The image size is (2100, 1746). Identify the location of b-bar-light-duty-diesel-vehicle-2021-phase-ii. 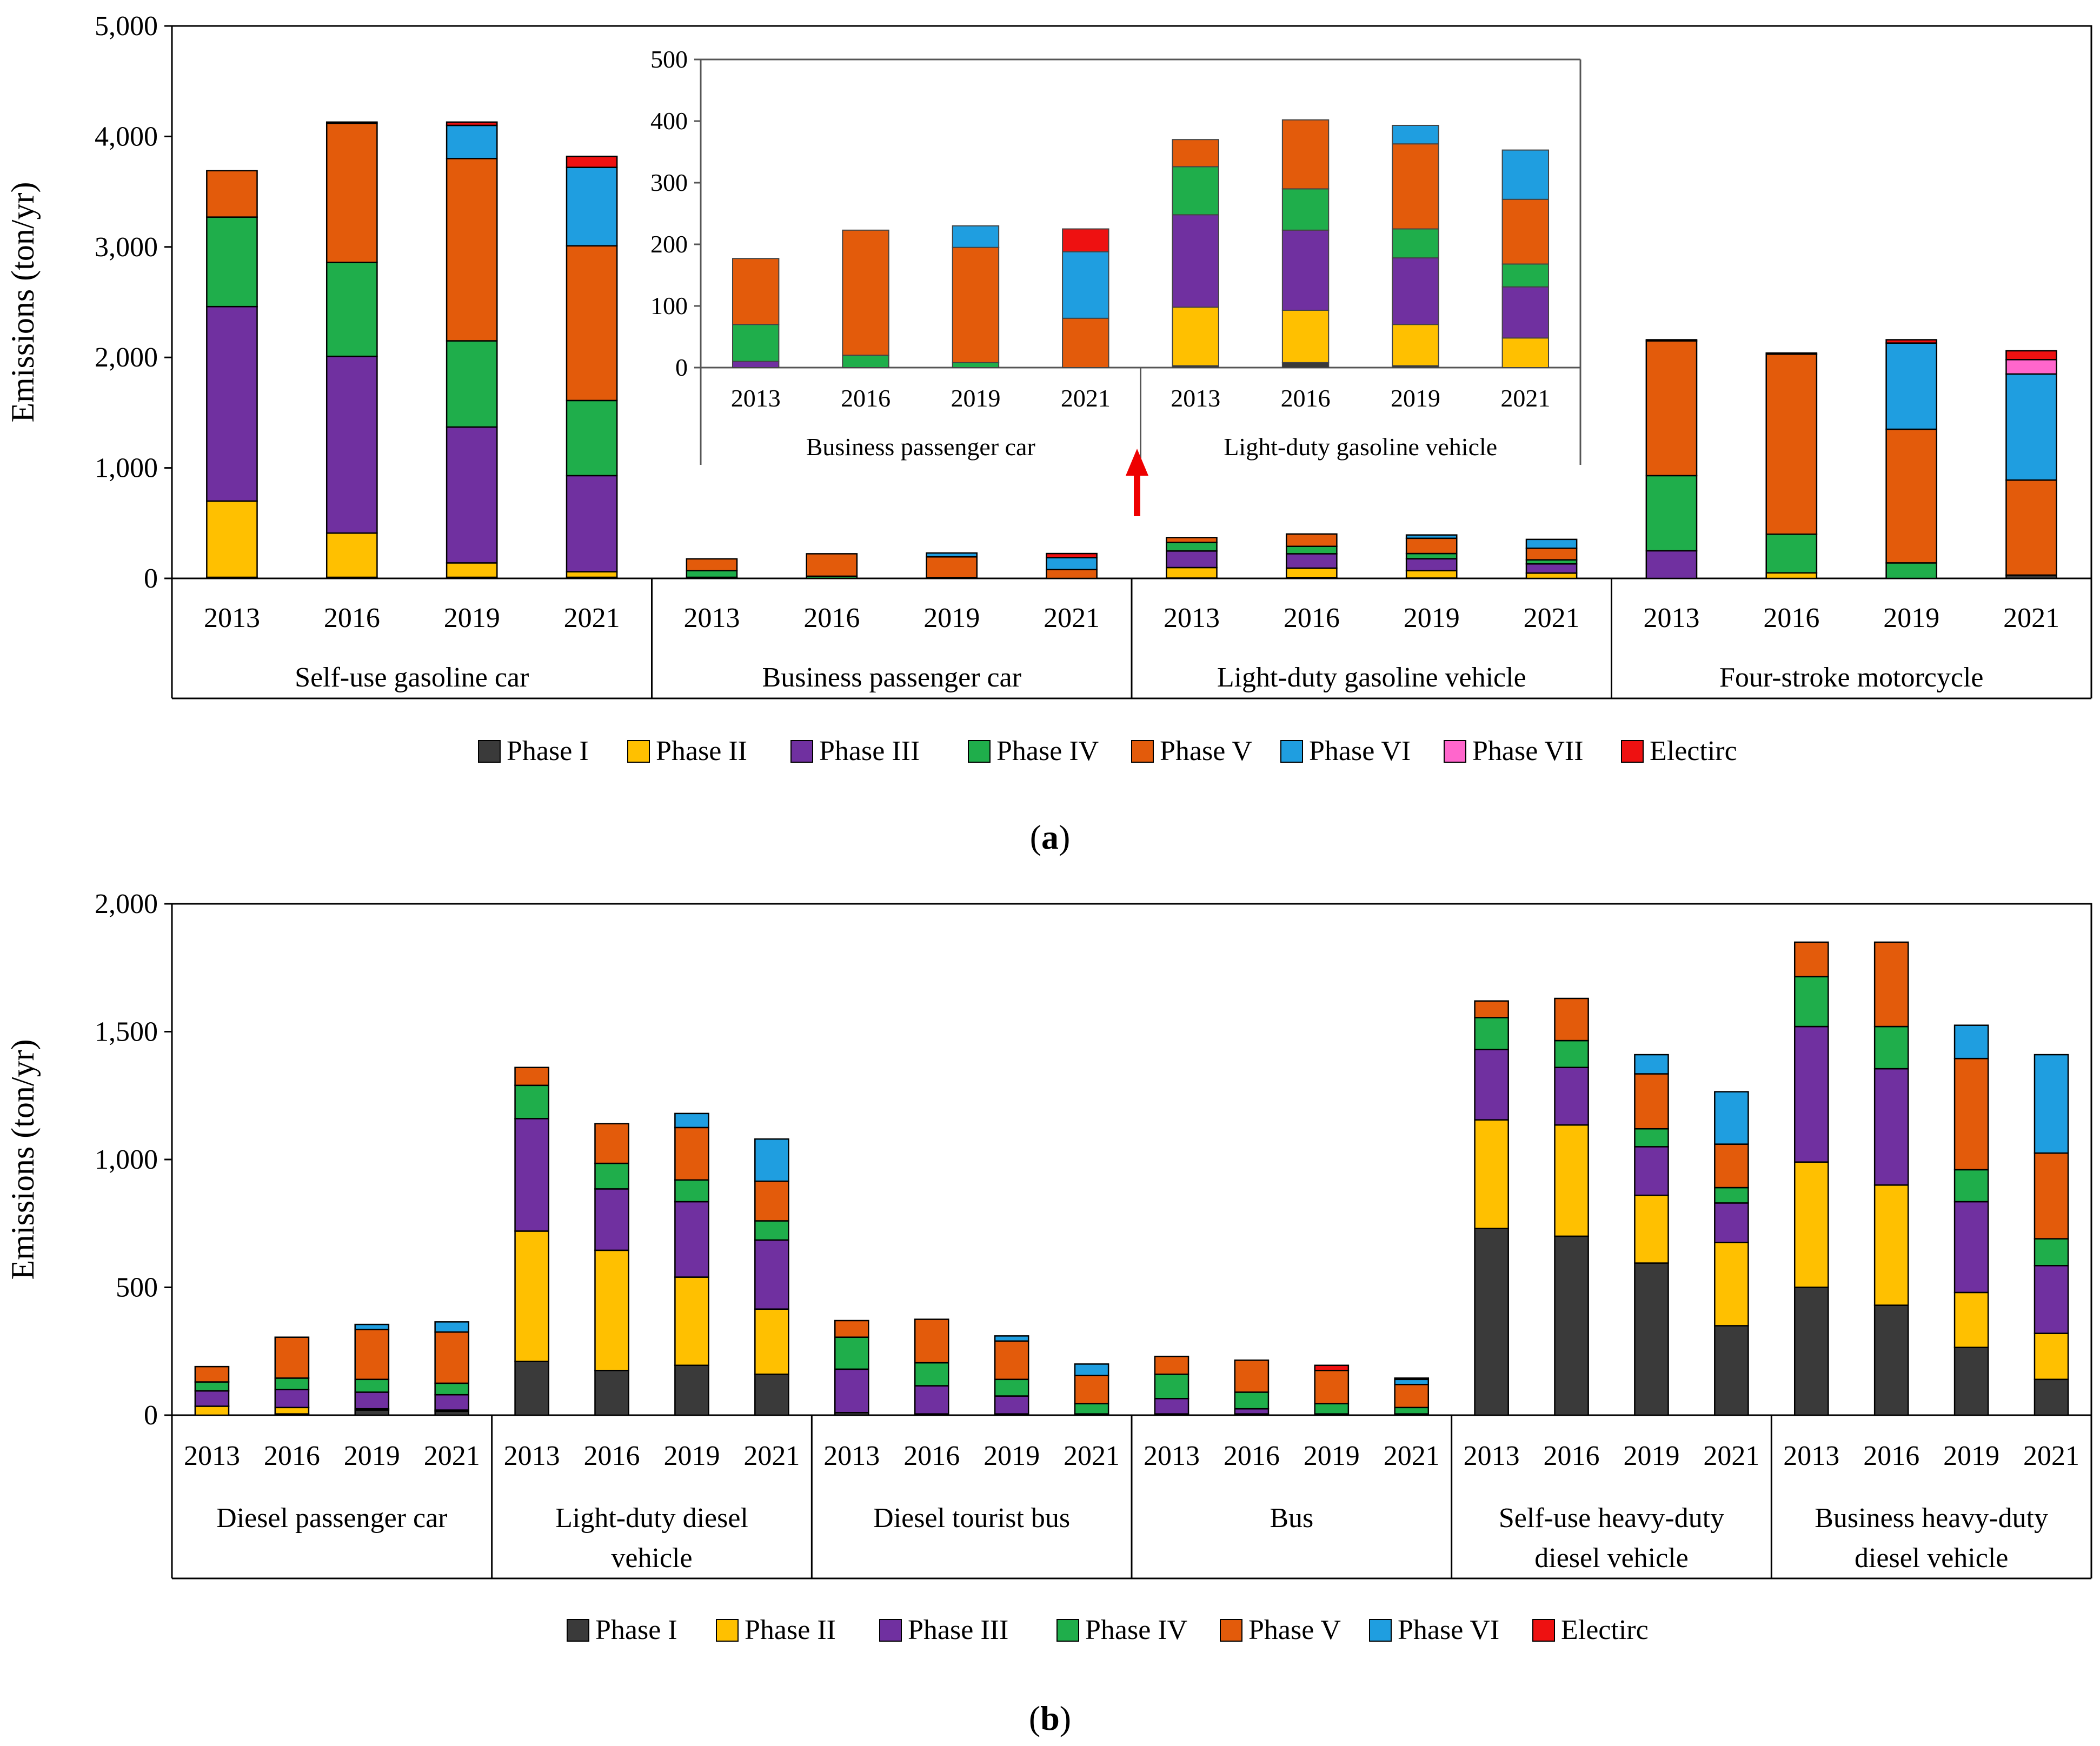
(772, 1341).